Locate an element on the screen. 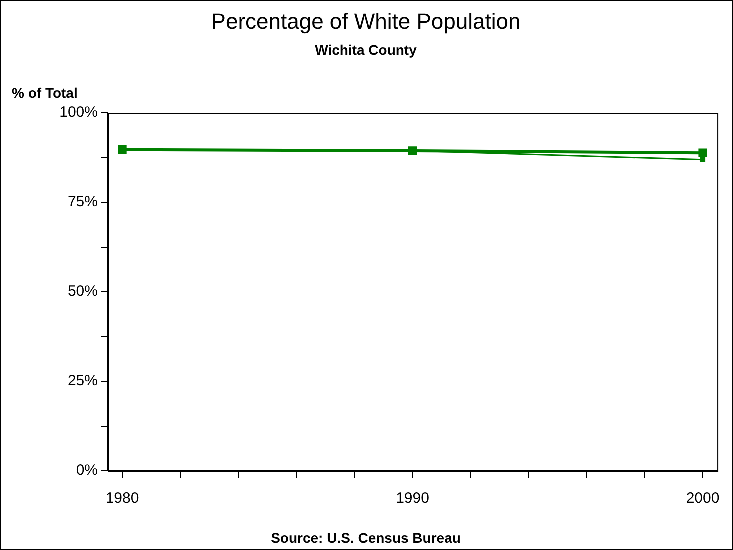 This screenshot has height=550, width=733. y-axis-title: % of Total is located at coordinates (45, 93).